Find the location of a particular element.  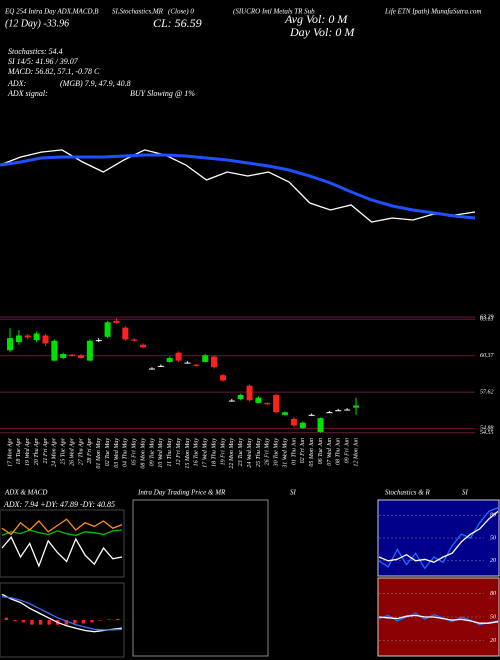

x-tick-label: 25 Tue Apr is located at coordinates (64, 450).